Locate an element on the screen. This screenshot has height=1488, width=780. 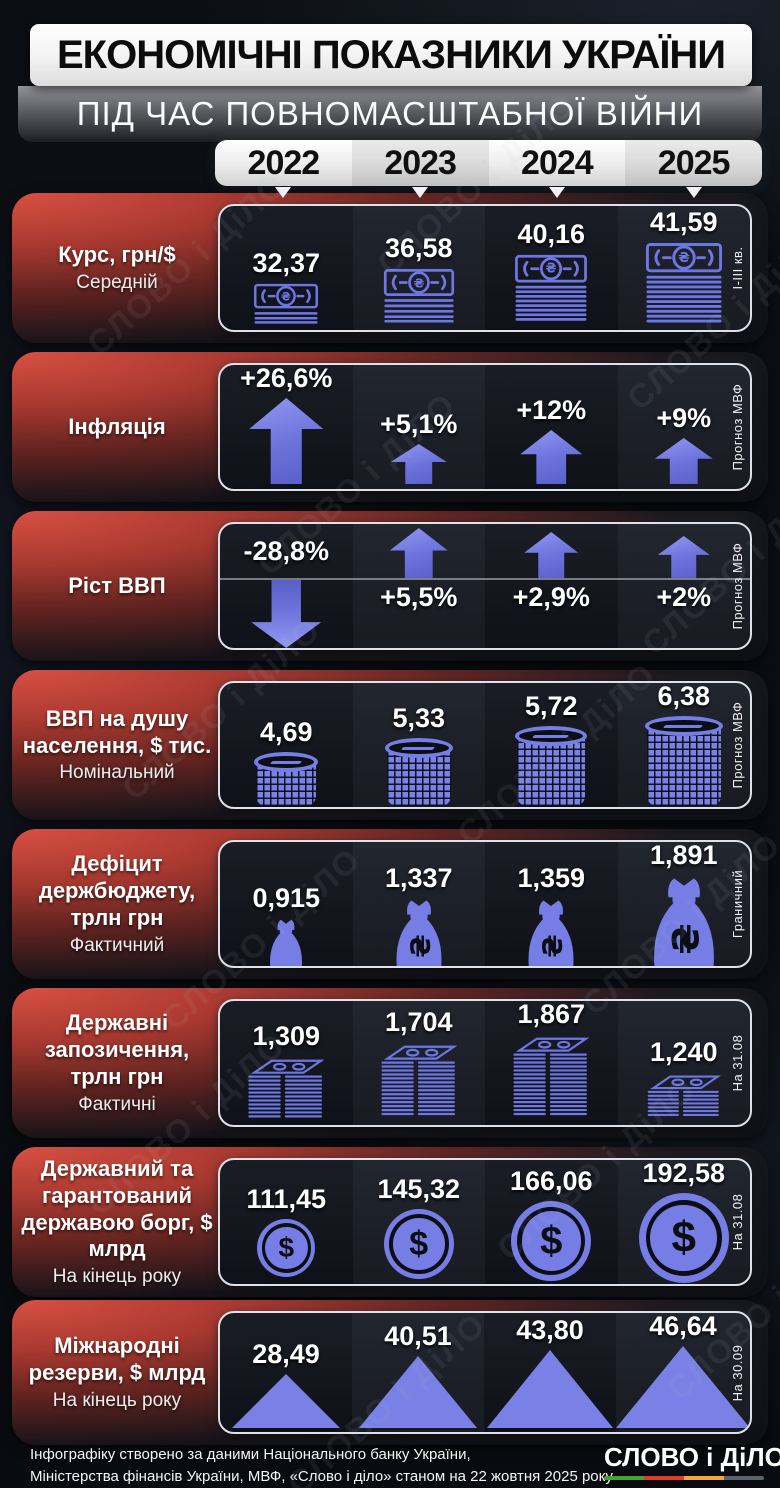
row-label-main: Дефіцит держбюджету, трлн грн is located at coordinates (117, 890).